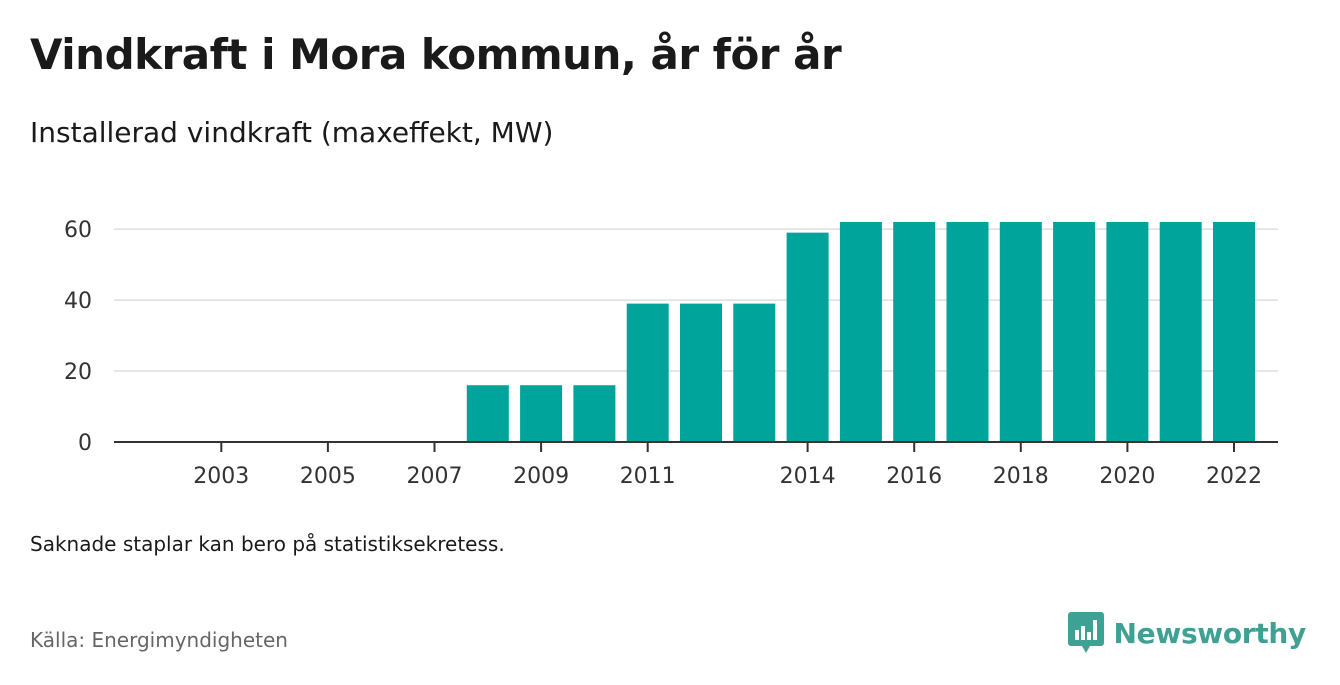 This screenshot has width=1340, height=685. What do you see at coordinates (541, 413) in the screenshot?
I see `bar-2009` at bounding box center [541, 413].